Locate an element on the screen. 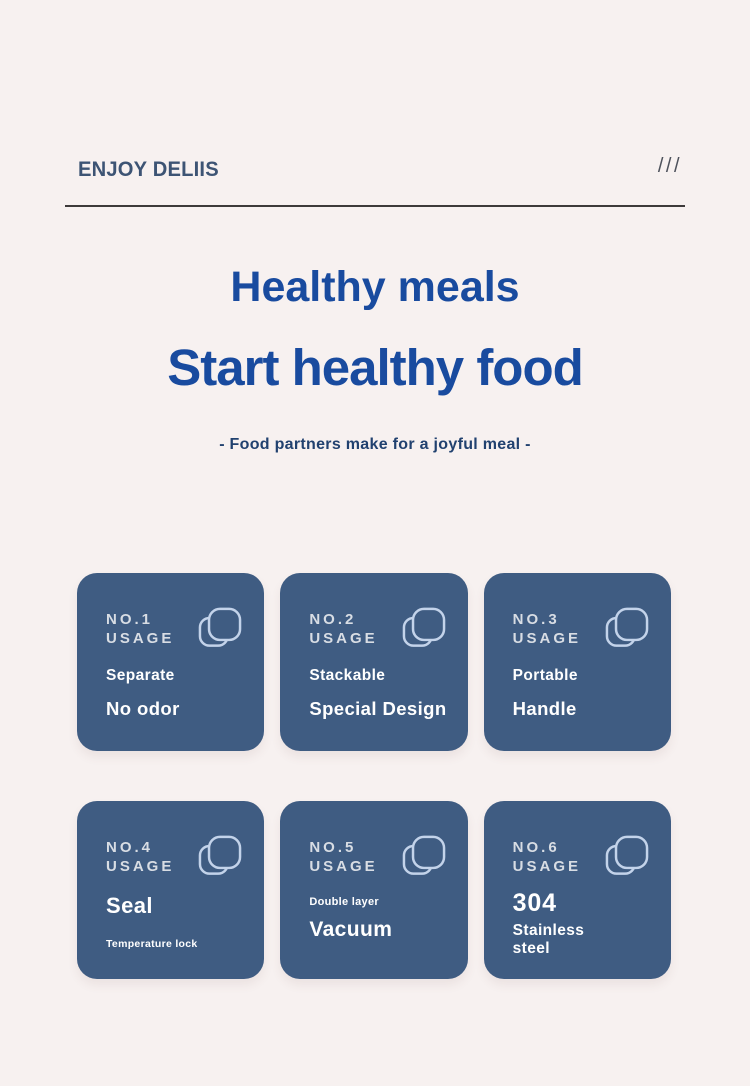  card-head: NO.6 USAGE is located at coordinates (582, 856).